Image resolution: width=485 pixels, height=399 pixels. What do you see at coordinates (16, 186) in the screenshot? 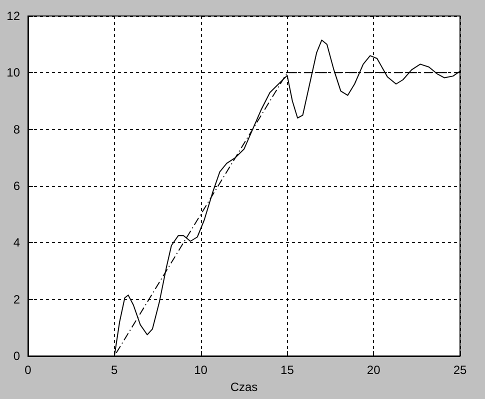
I see `y-tick-label: 6` at bounding box center [16, 186].